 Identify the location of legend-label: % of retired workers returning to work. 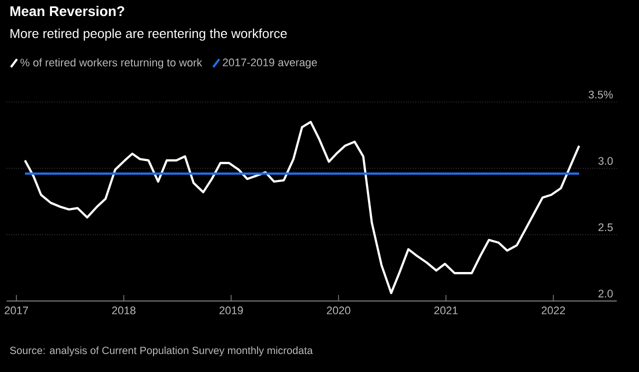
(111, 63).